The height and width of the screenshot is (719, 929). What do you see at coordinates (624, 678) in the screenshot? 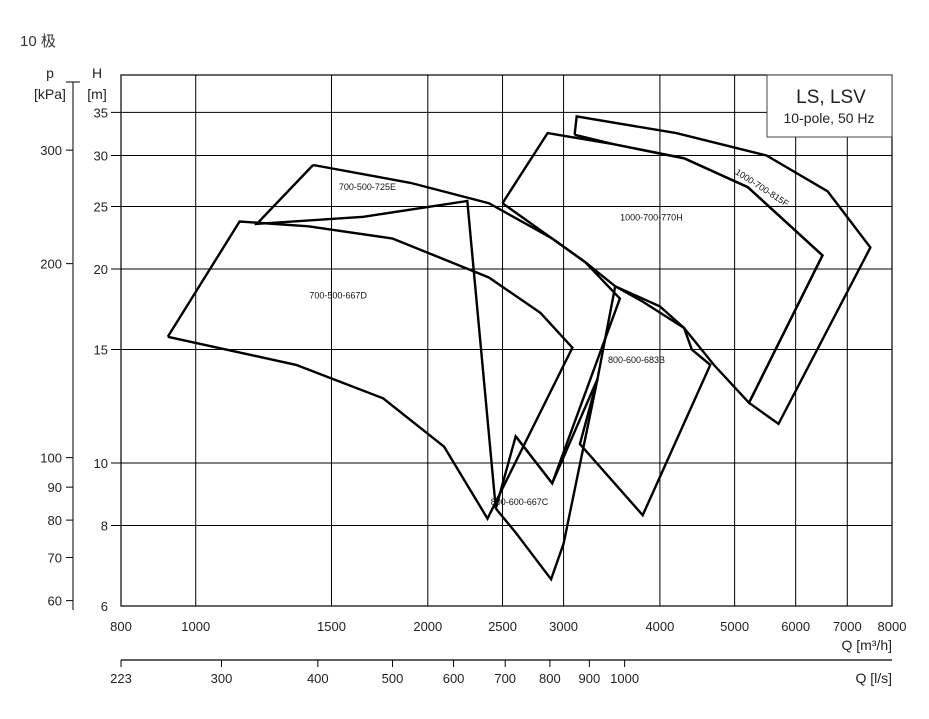
I see `ls-tick-label: 1000` at bounding box center [624, 678].